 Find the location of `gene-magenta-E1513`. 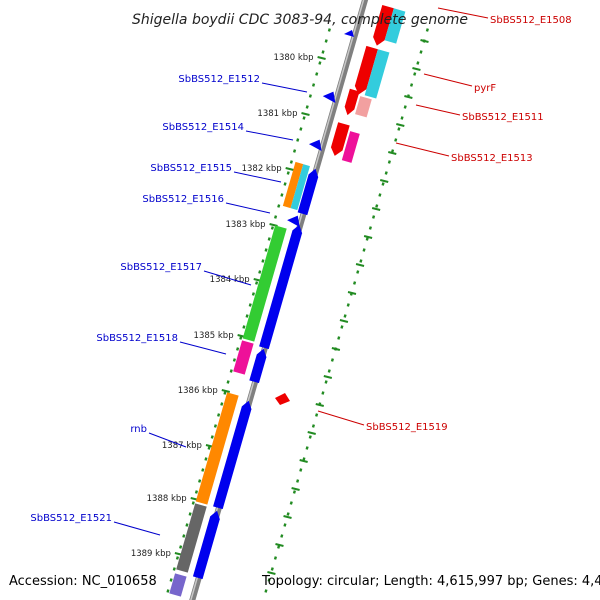

gene-magenta-E1513 is located at coordinates (350, 147).